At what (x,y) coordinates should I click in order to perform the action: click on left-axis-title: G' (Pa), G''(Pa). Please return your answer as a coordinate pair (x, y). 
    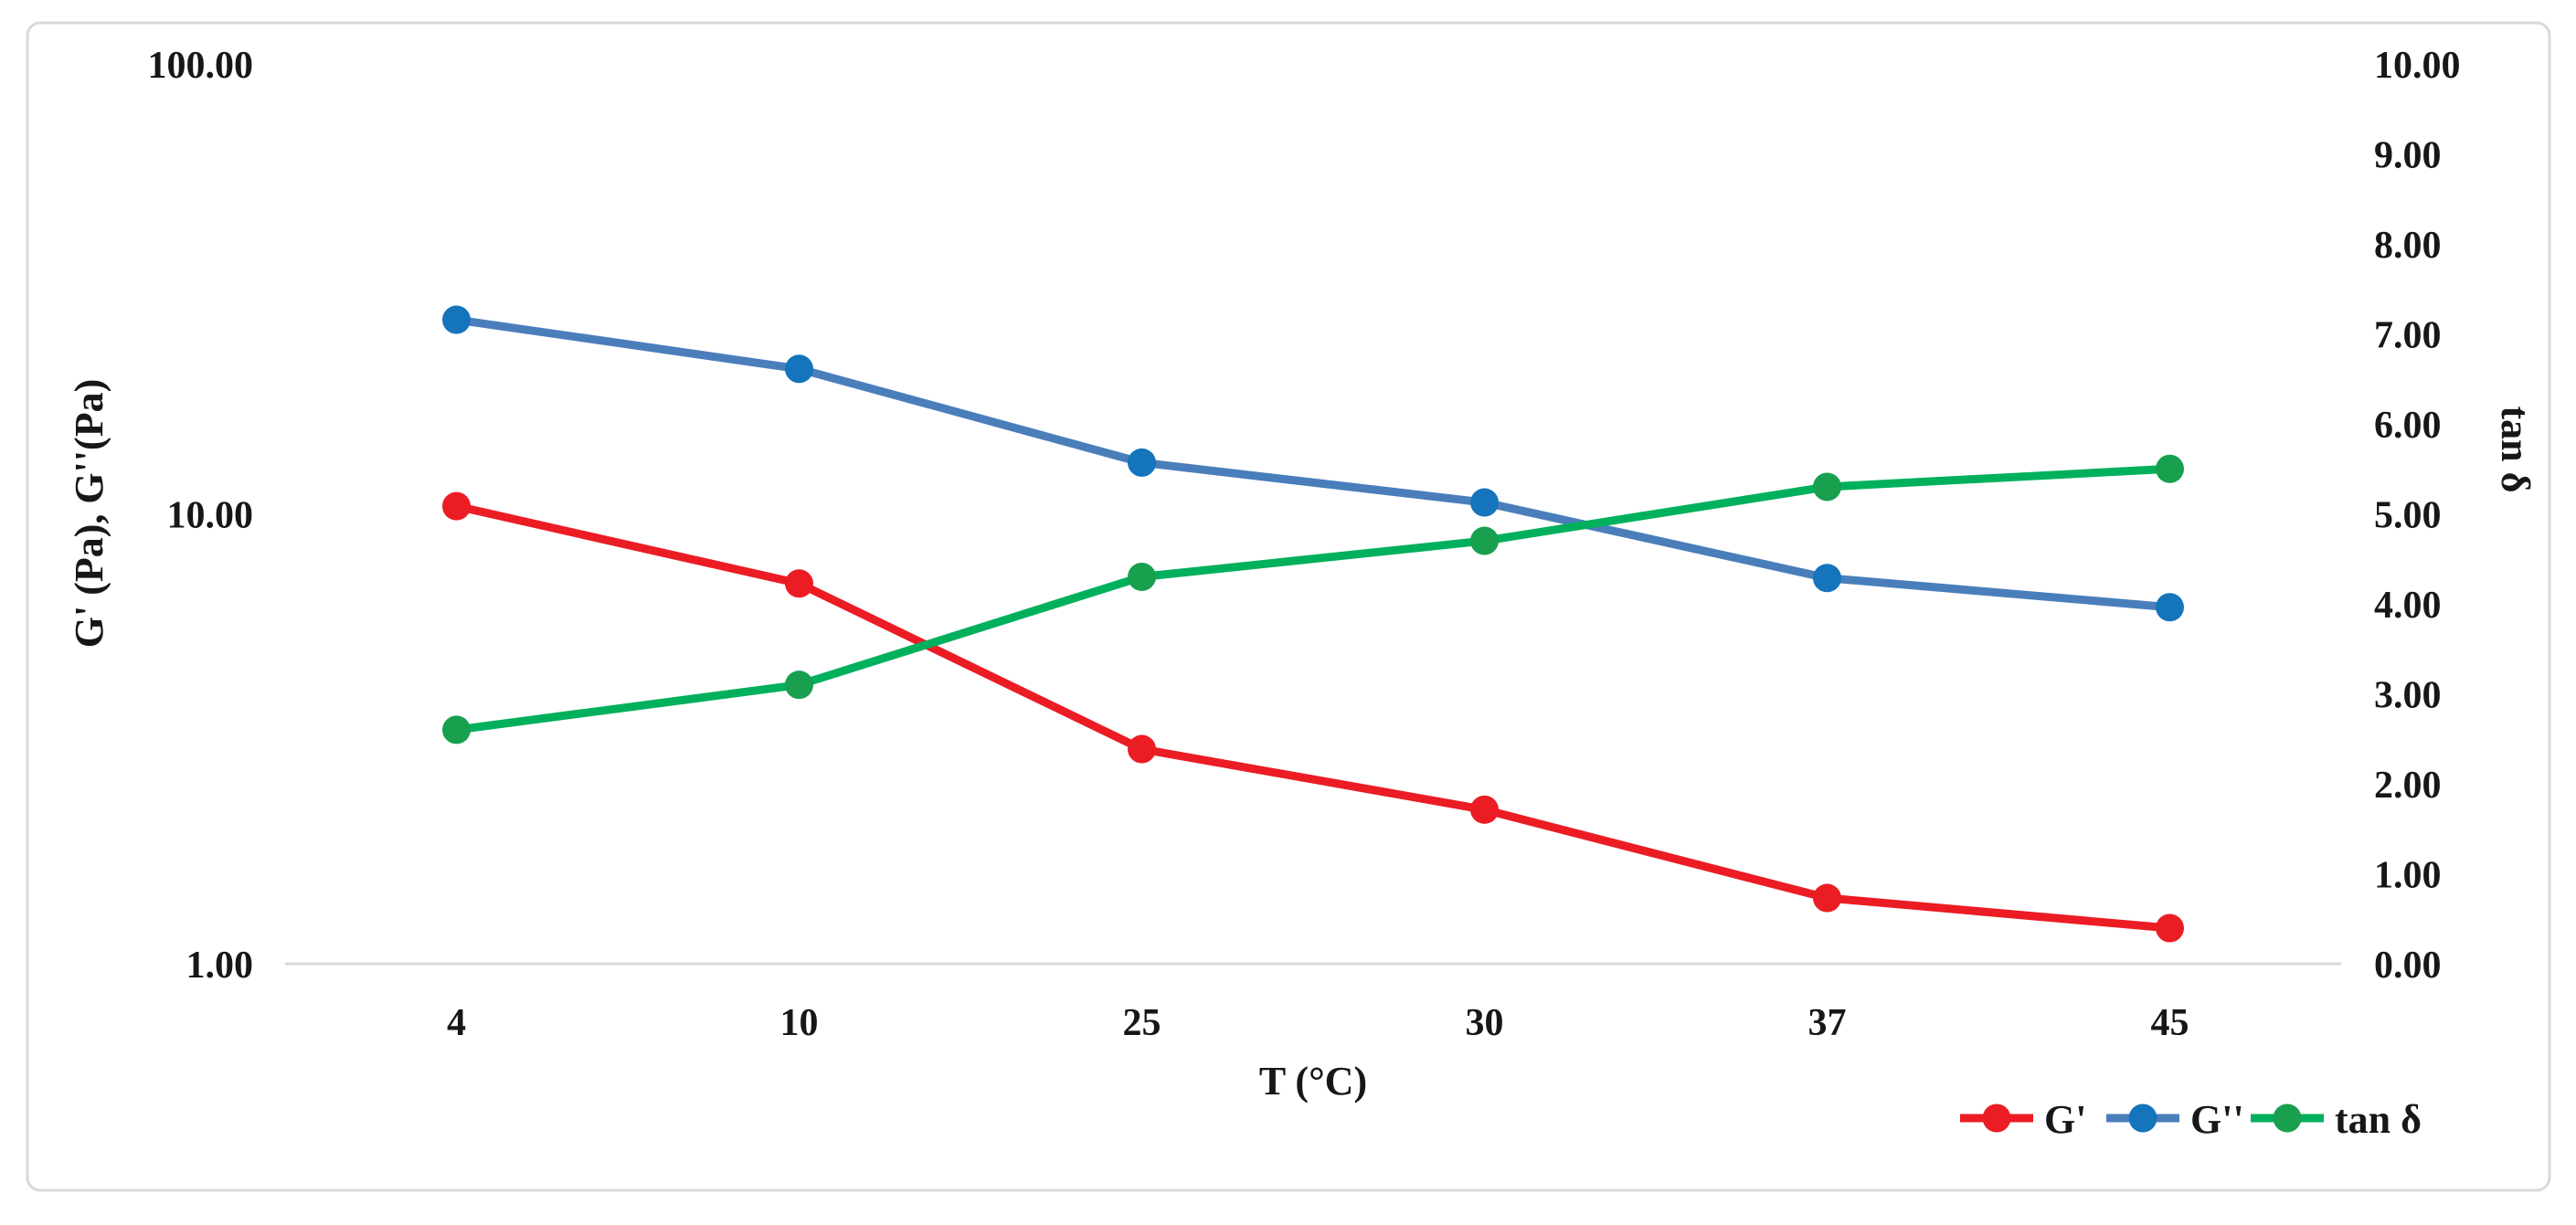
    Looking at the image, I should click on (89, 514).